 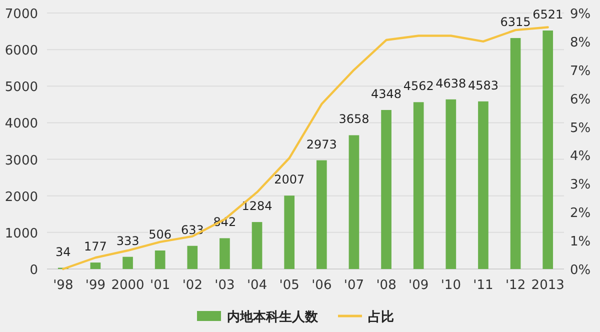 What do you see at coordinates (386, 285) in the screenshot?
I see `x-tick-label: '08` at bounding box center [386, 285].